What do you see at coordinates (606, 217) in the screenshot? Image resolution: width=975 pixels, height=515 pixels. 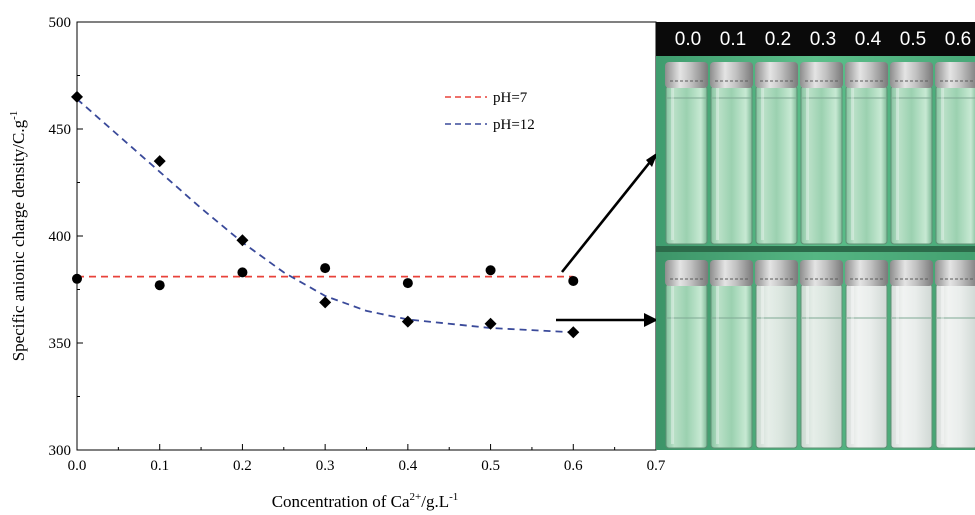 I see `arrow-upper` at bounding box center [606, 217].